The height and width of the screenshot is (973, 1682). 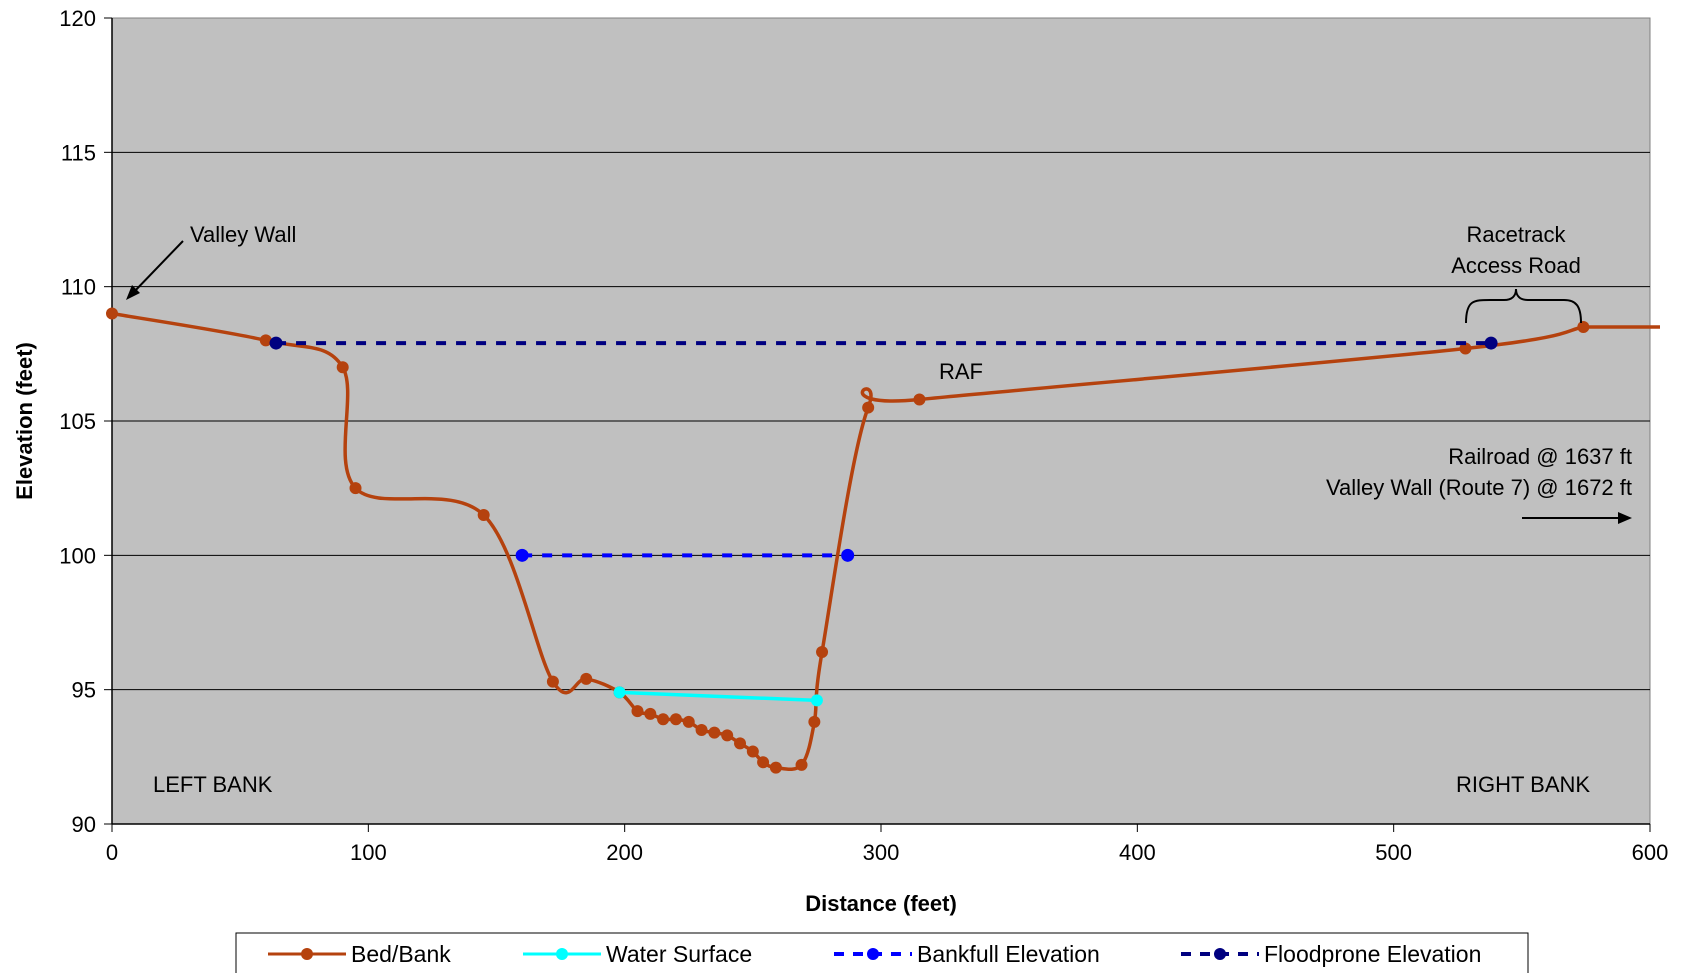 What do you see at coordinates (84, 824) in the screenshot?
I see `y-tick-label-90: 90` at bounding box center [84, 824].